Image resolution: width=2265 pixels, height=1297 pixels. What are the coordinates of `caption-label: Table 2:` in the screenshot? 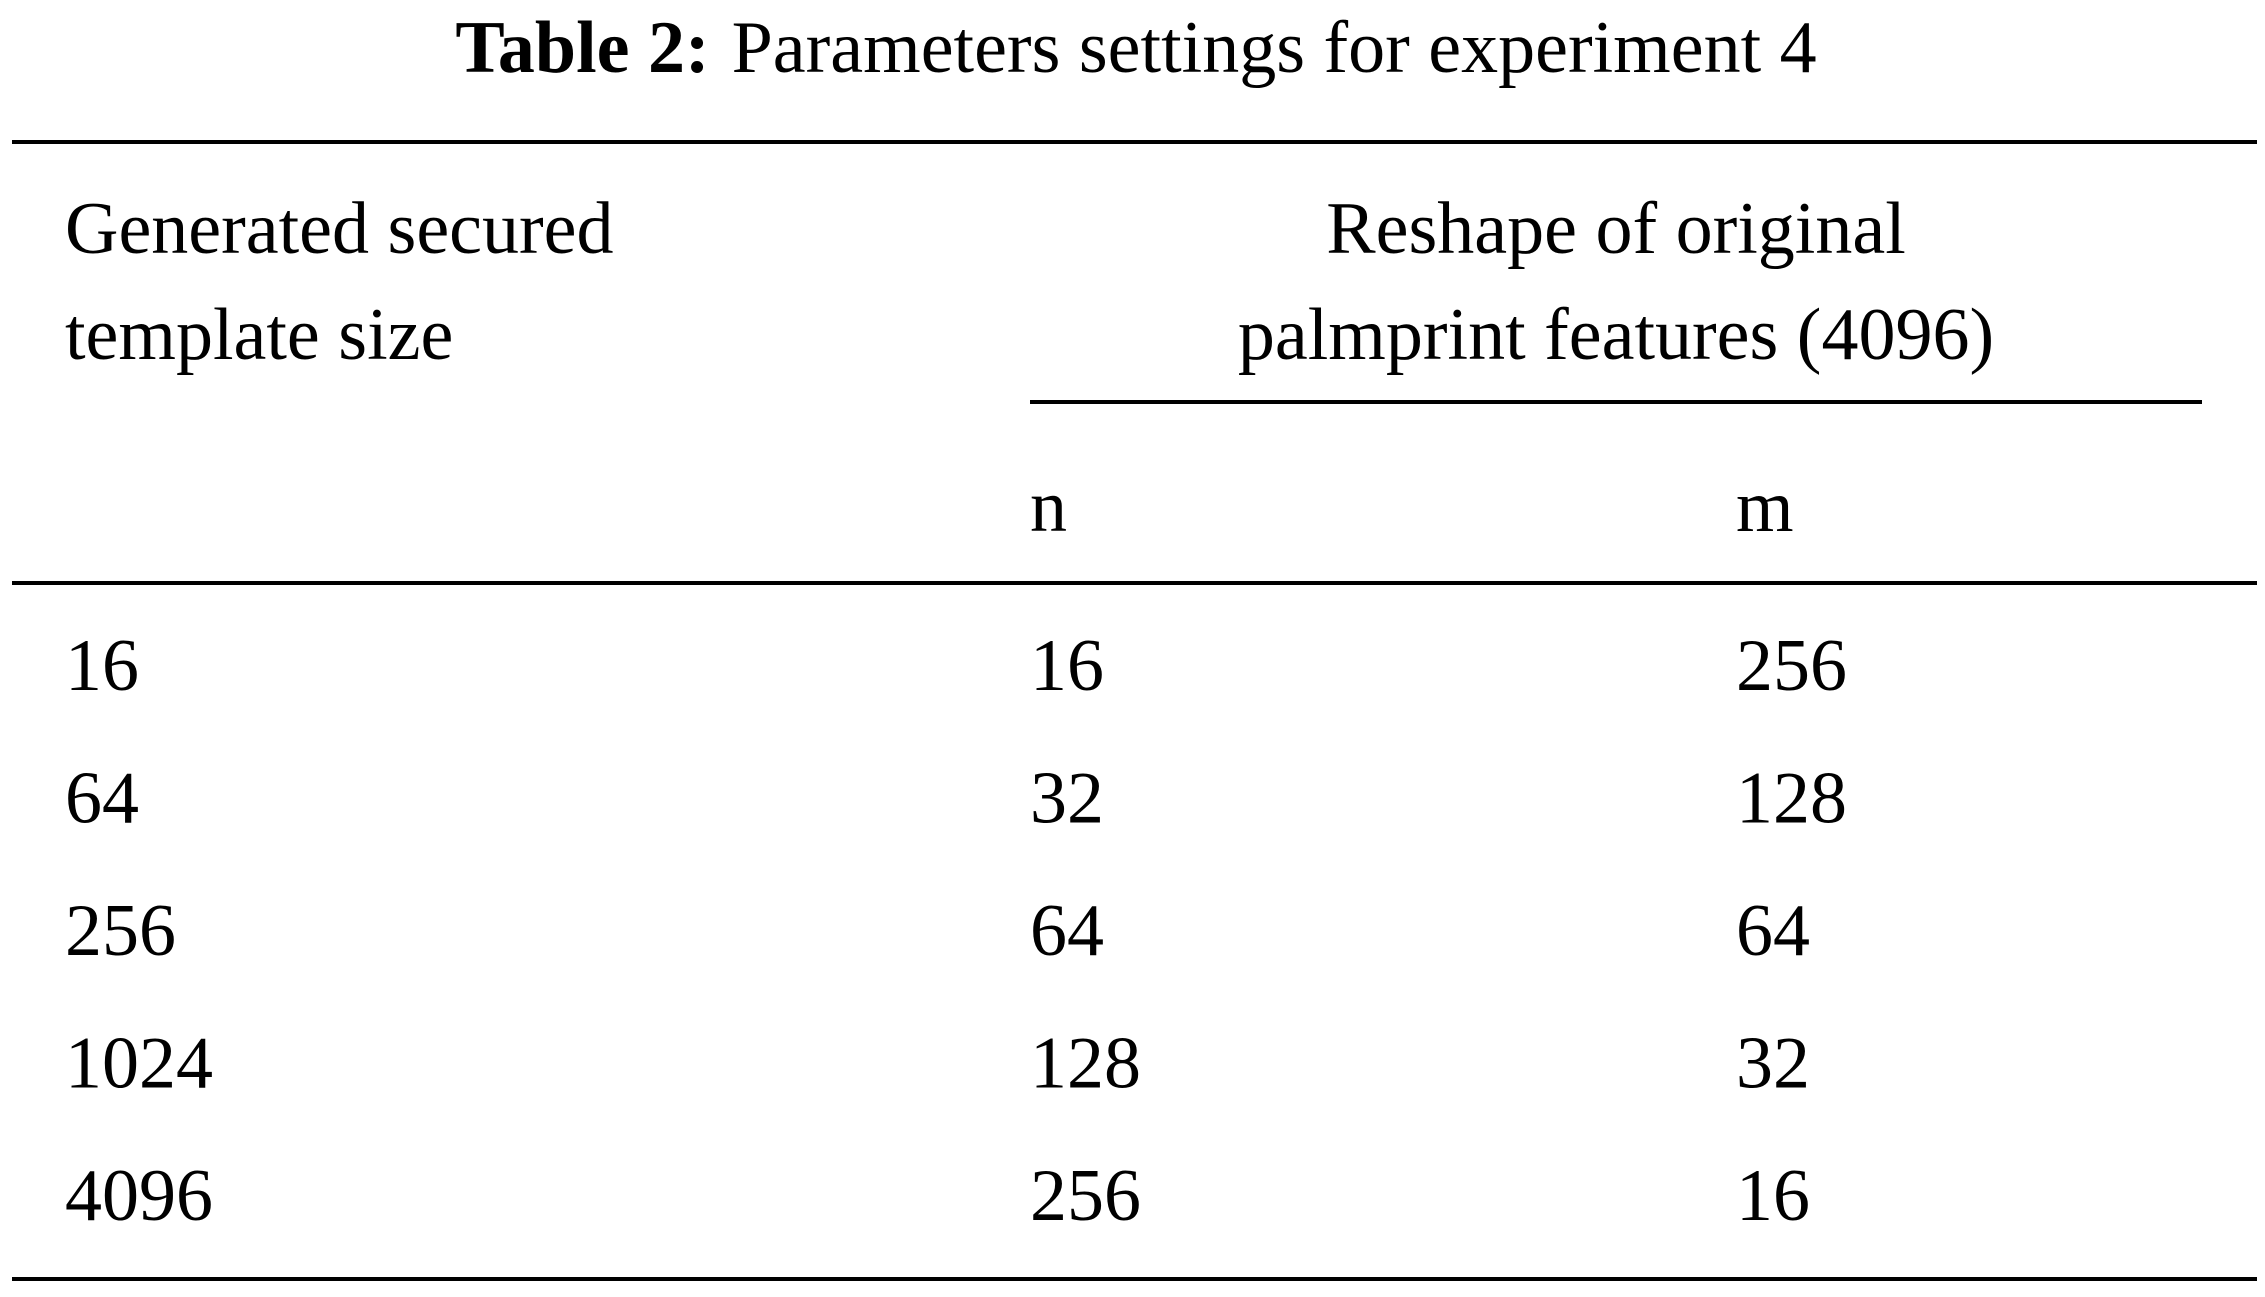 It's located at (582, 48).